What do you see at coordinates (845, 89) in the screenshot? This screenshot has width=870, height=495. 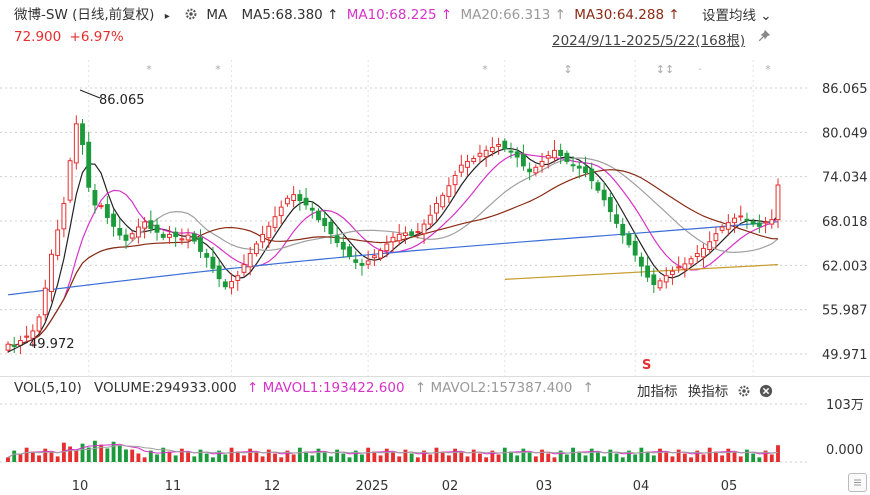 I see `price-tick-label: 86.065` at bounding box center [845, 89].